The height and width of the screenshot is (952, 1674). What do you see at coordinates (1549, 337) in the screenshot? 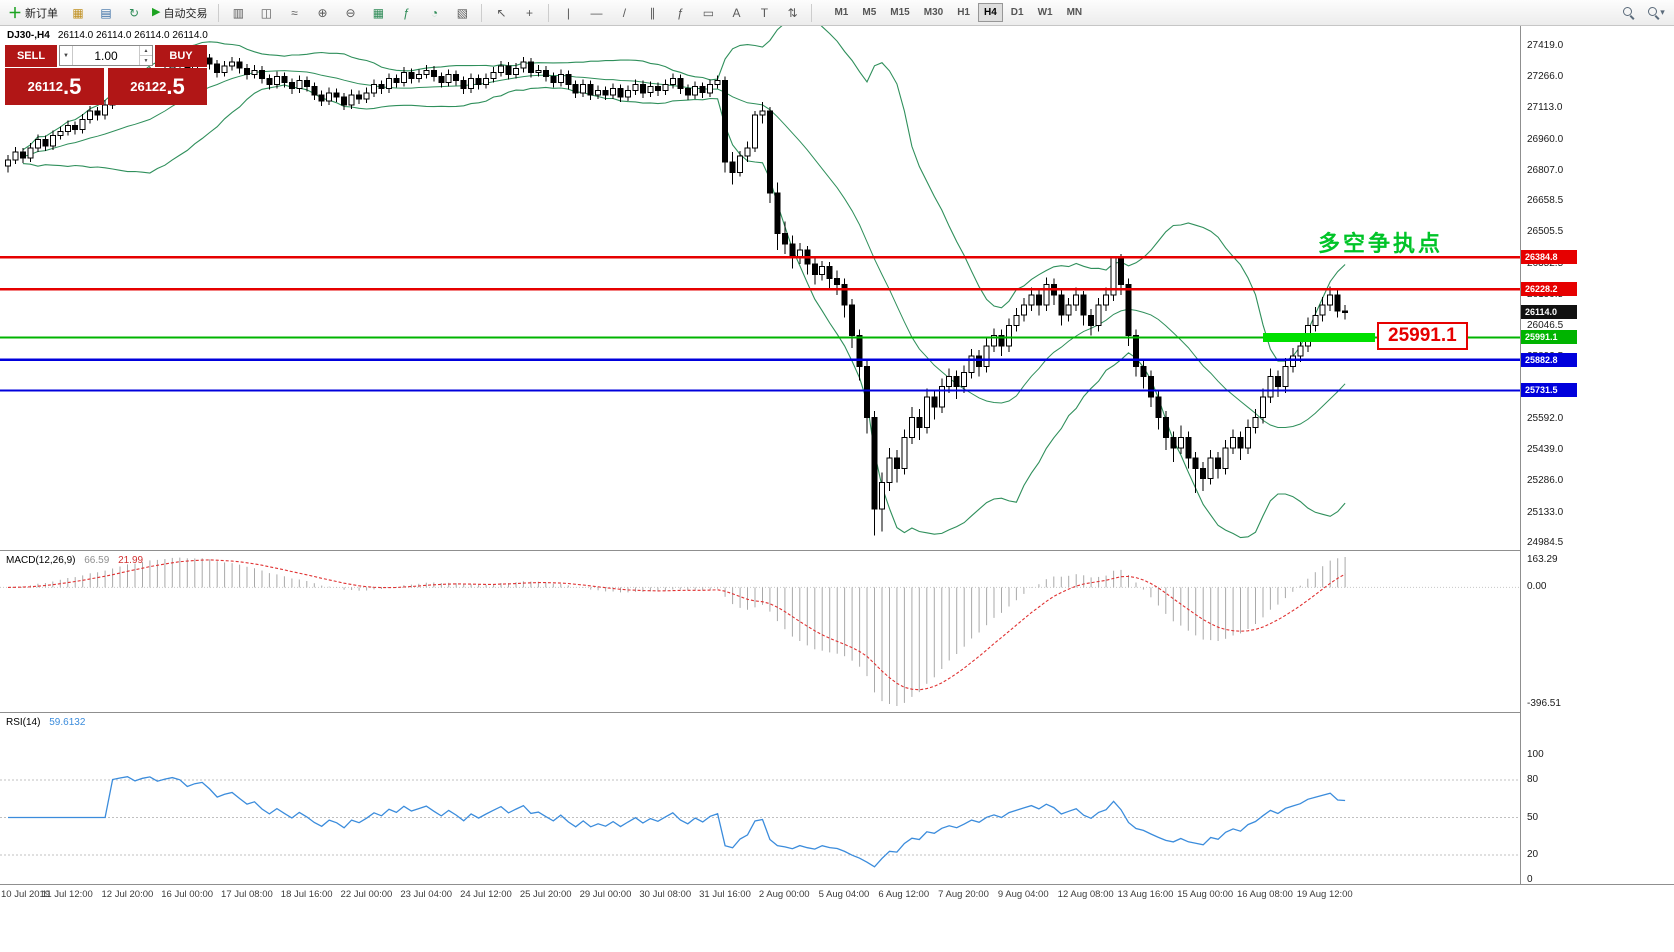
I see `price-line-tag: 25991.1` at bounding box center [1549, 337].